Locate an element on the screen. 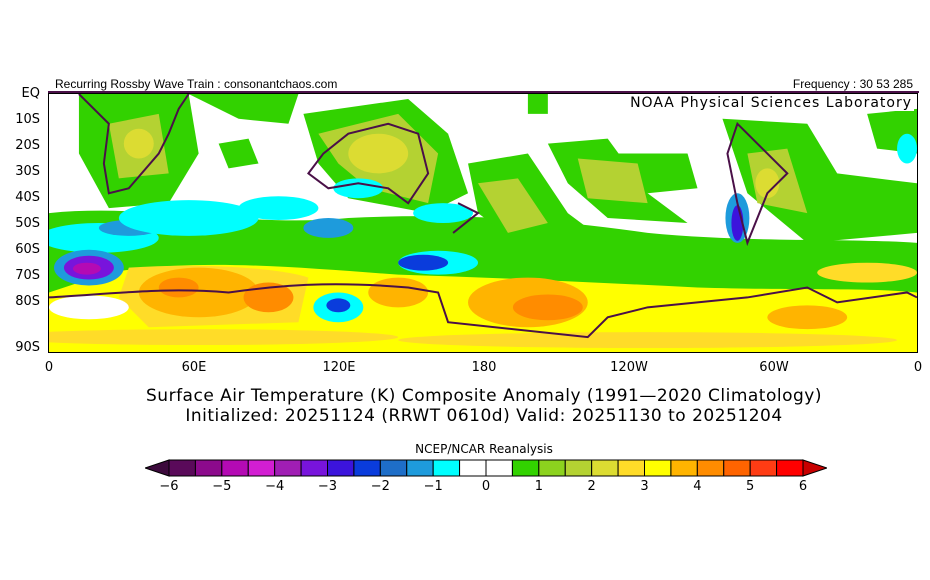 The image size is (930, 580). lon-label: 60E is located at coordinates (194, 367).